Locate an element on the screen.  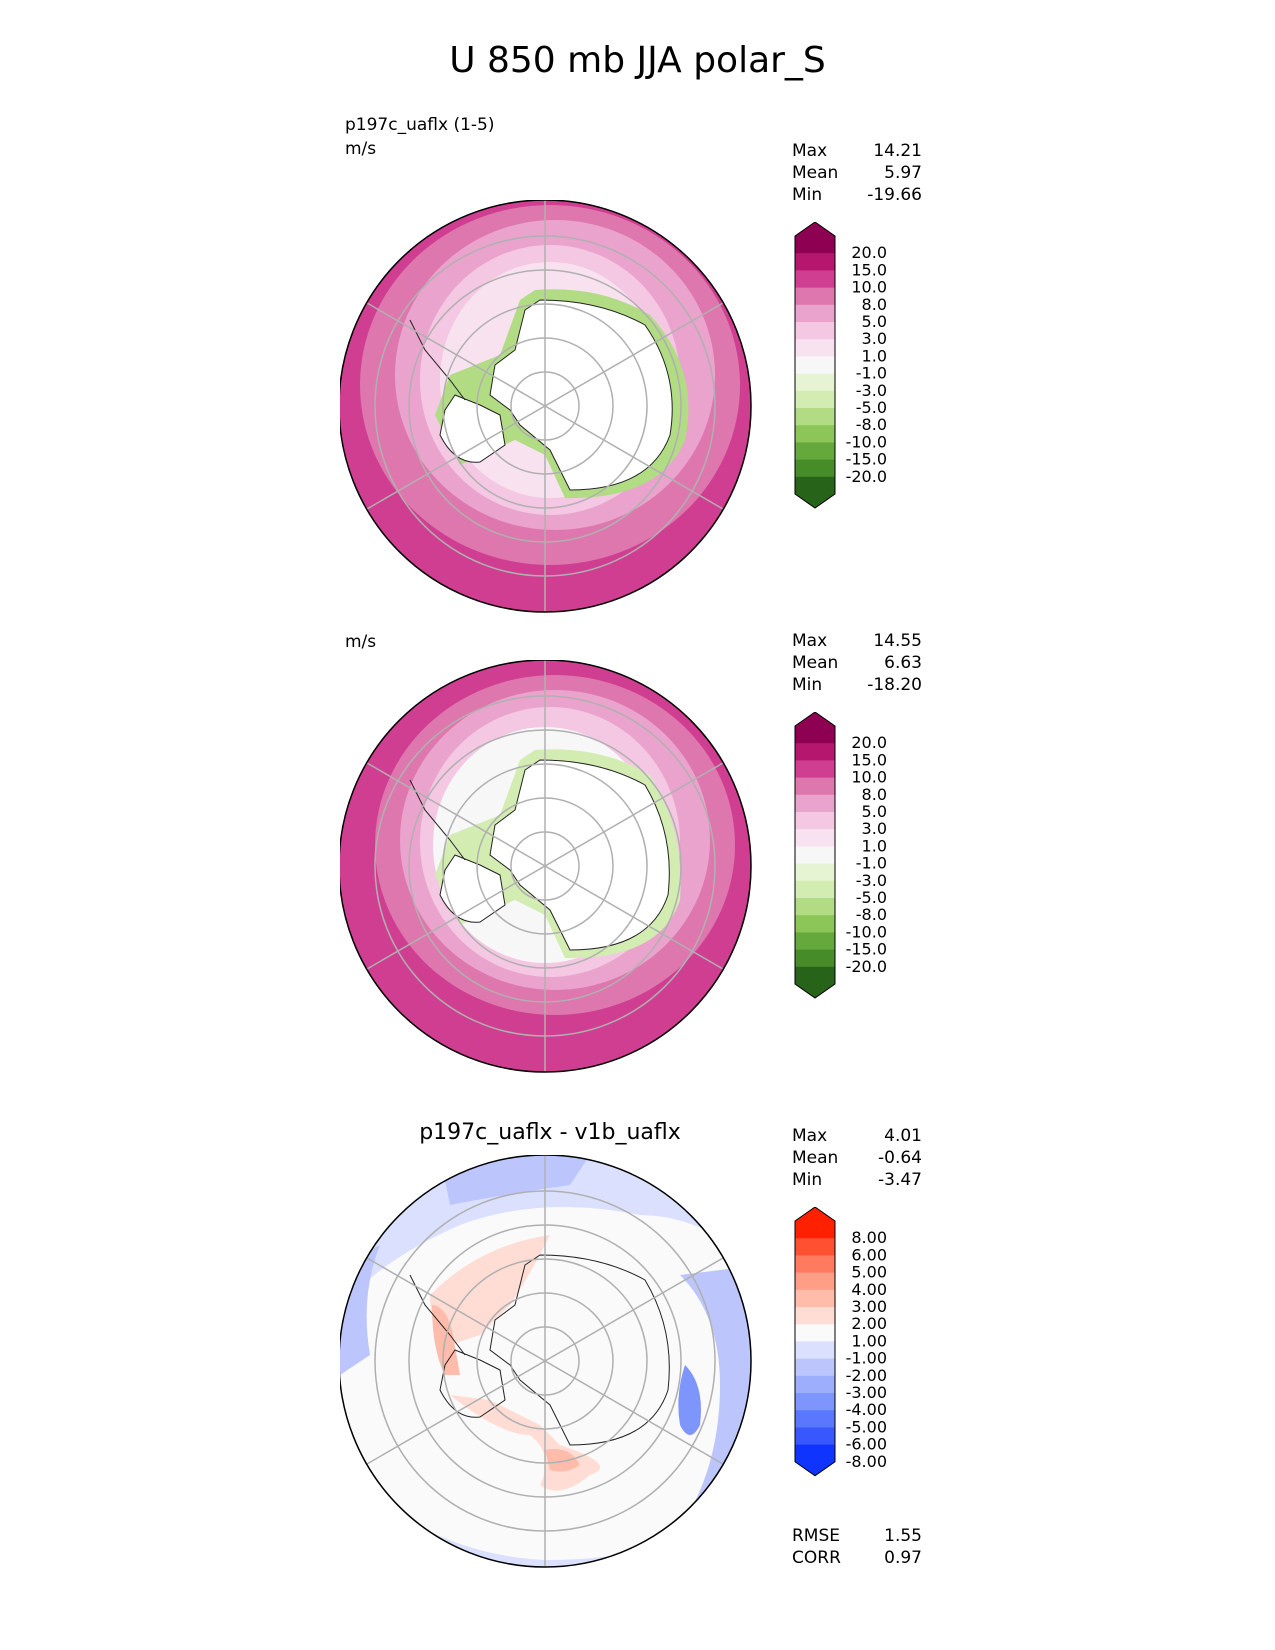
colorbar-tick-label: -2.00 is located at coordinates (866, 1375).